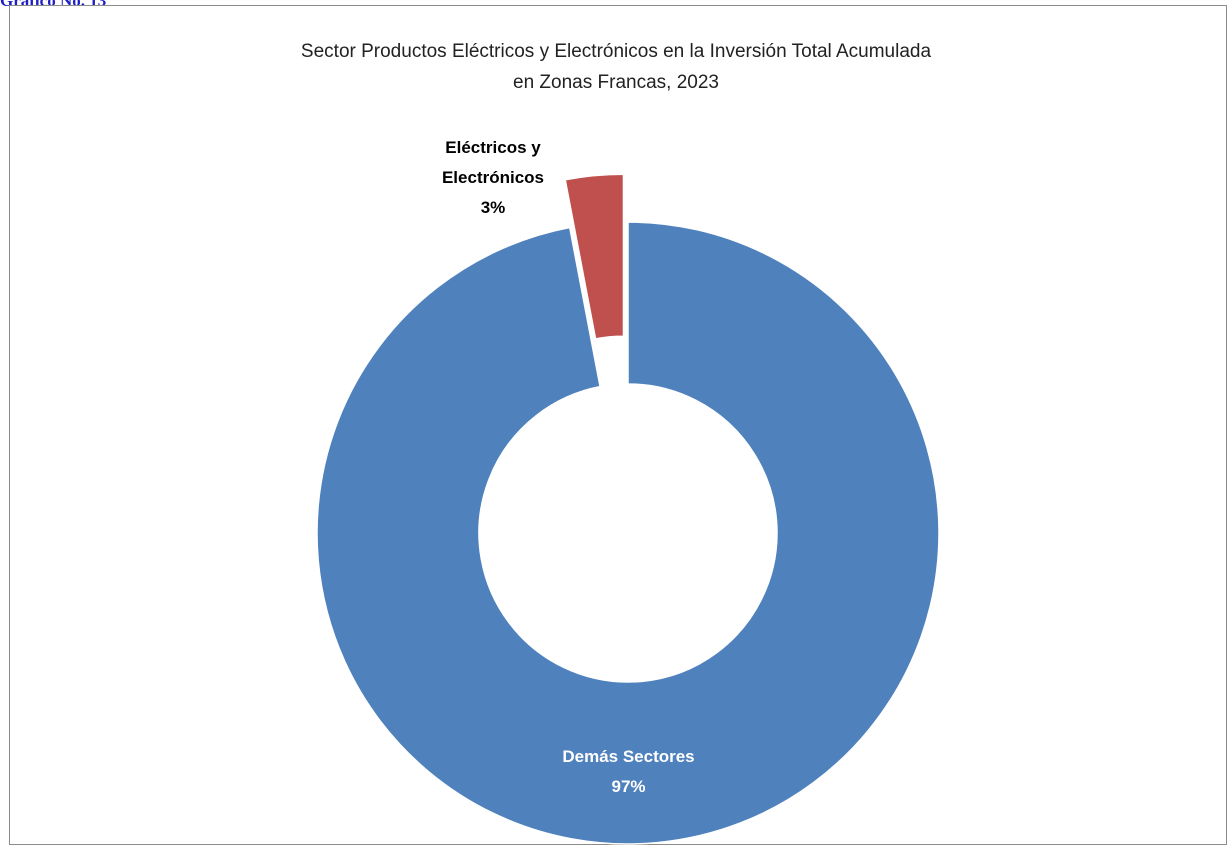 This screenshot has width=1229, height=846. Describe the element at coordinates (493, 177) in the screenshot. I see `slice-category-label-electricos-electronicos-1: Electrónicos` at that location.